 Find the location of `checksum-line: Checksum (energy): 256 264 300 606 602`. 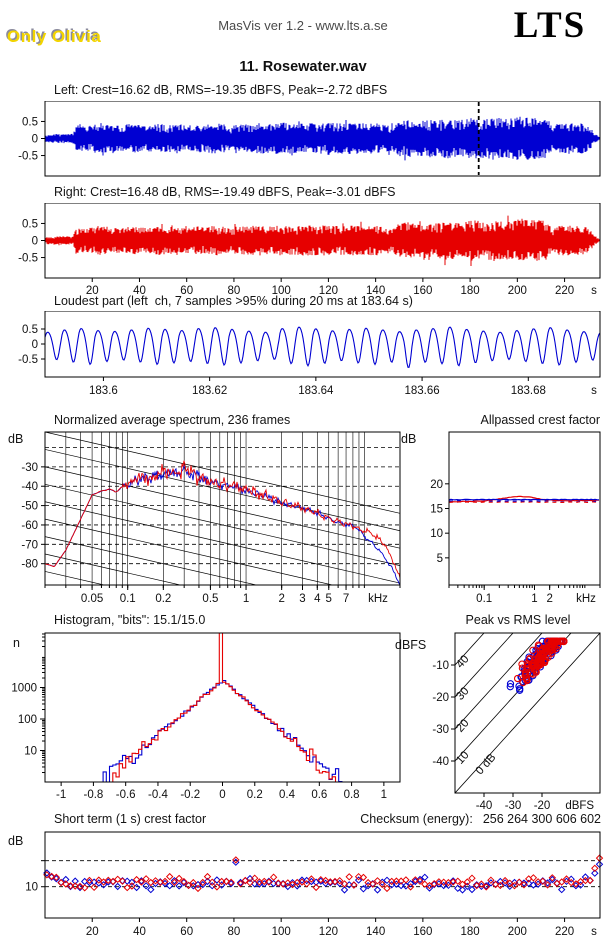

checksum-line: Checksum (energy): 256 264 300 606 602 is located at coordinates (480, 819).